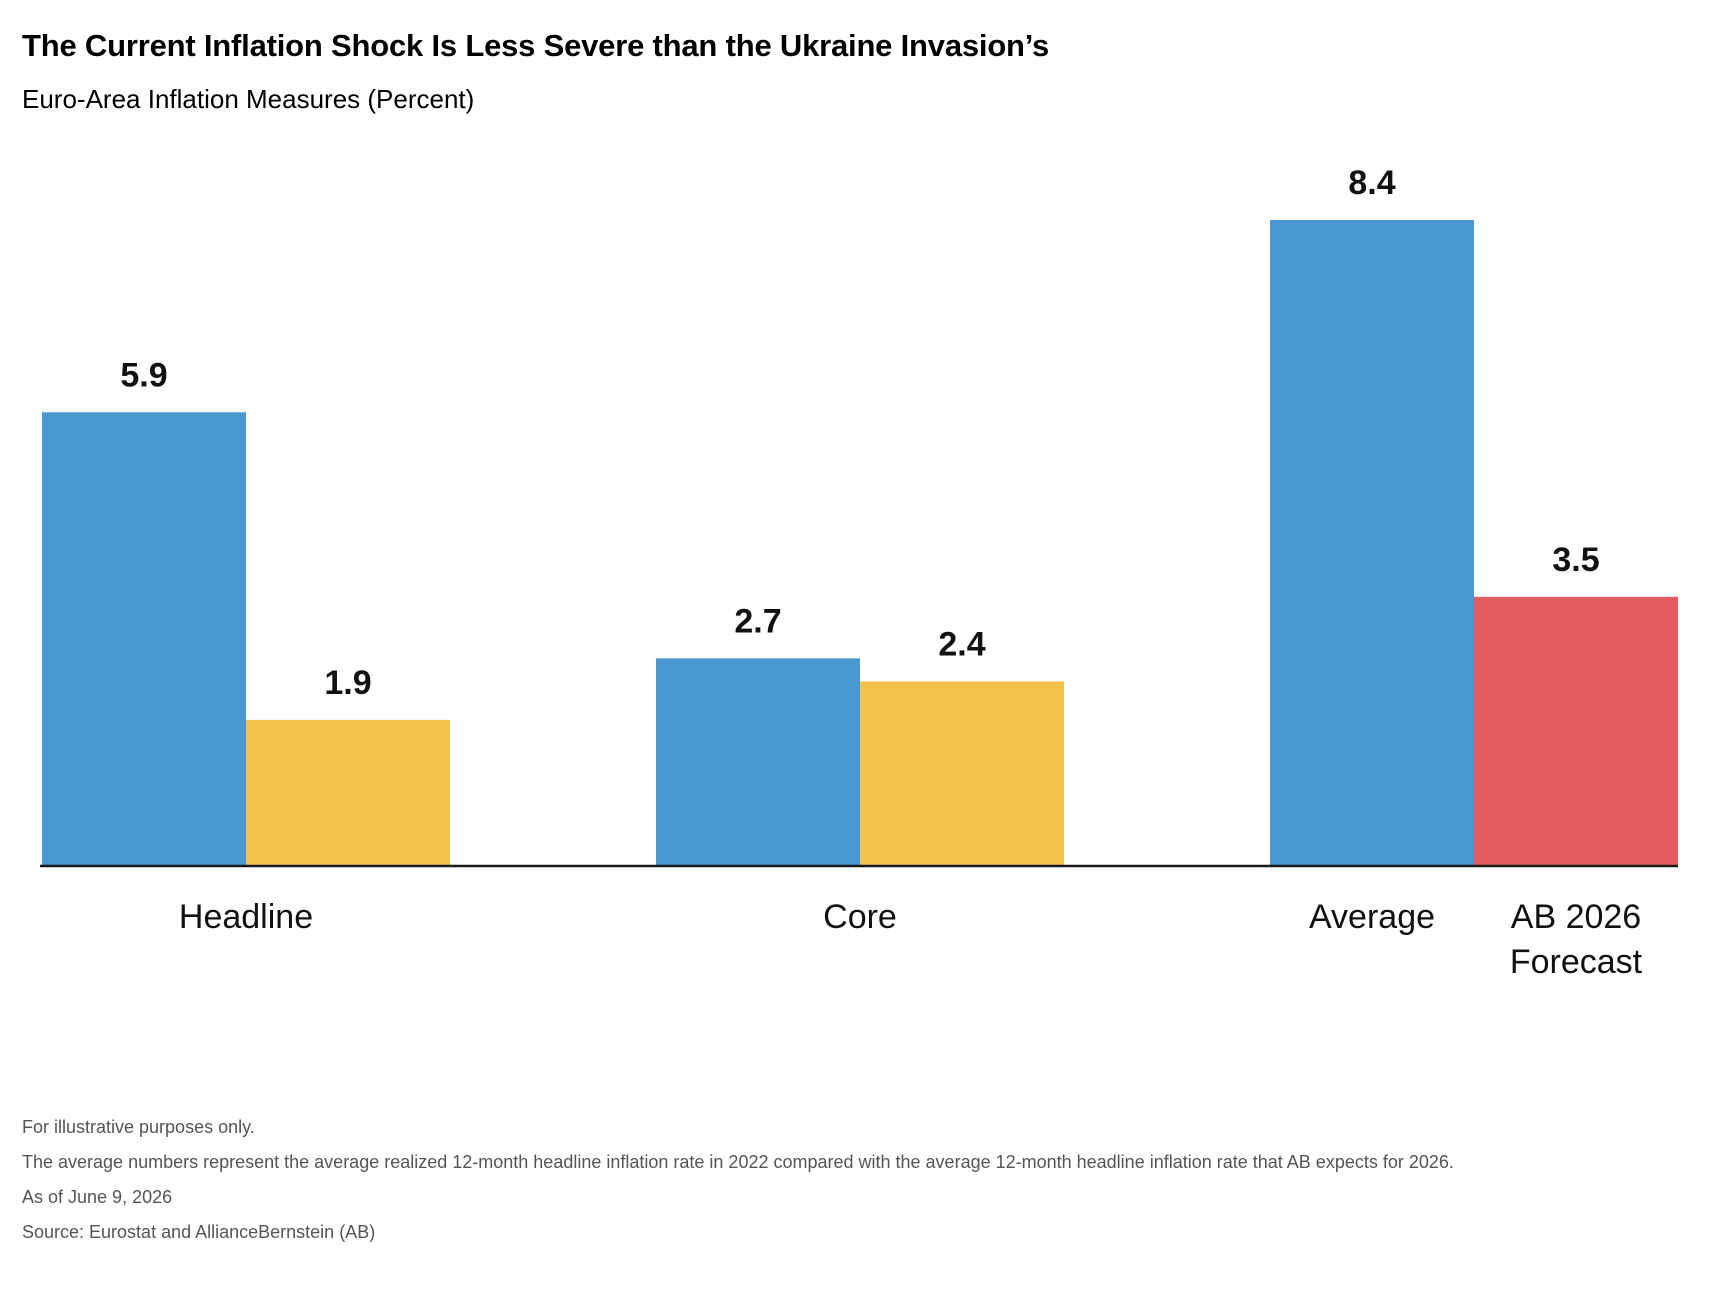 This screenshot has height=1298, width=1724. Describe the element at coordinates (143, 375) in the screenshot. I see `bar-headline-february-2022-value-label: 5.9` at that location.